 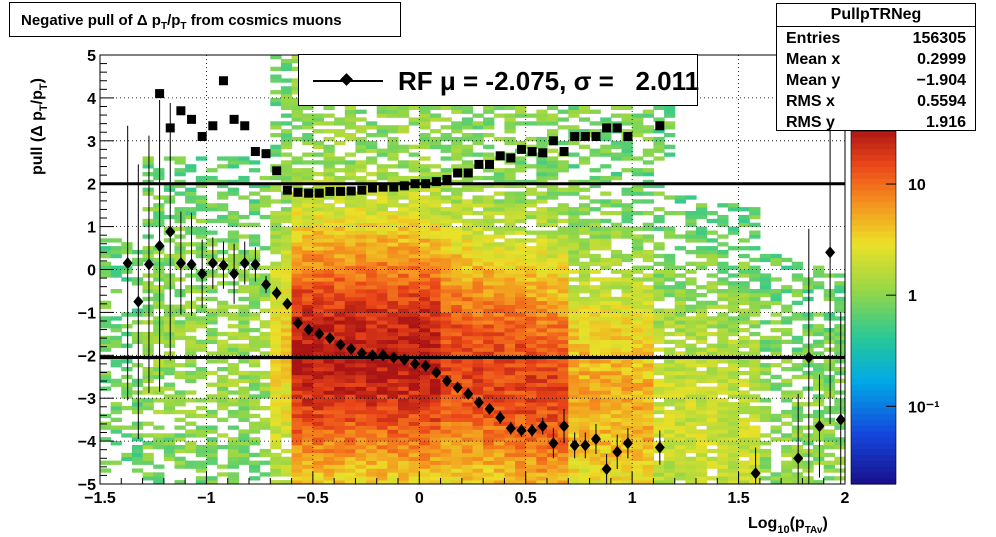 I want to click on y-tick-label: 1, so click(x=91, y=228).